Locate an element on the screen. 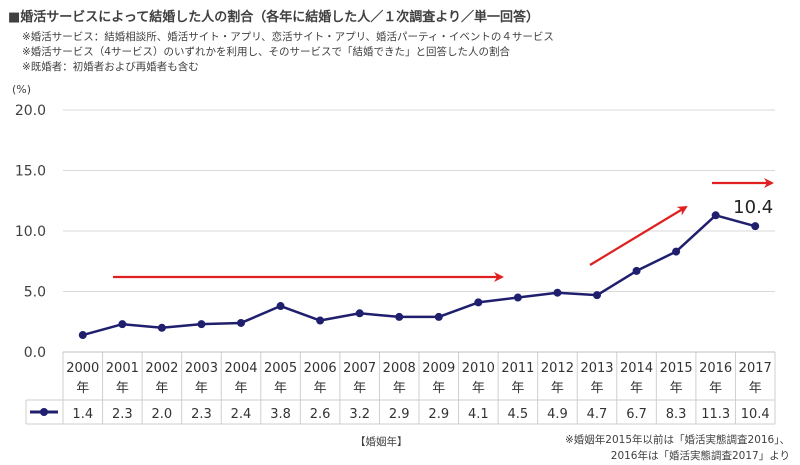 Image resolution: width=800 pixels, height=465 pixels. table-value: 11.3 is located at coordinates (715, 414).